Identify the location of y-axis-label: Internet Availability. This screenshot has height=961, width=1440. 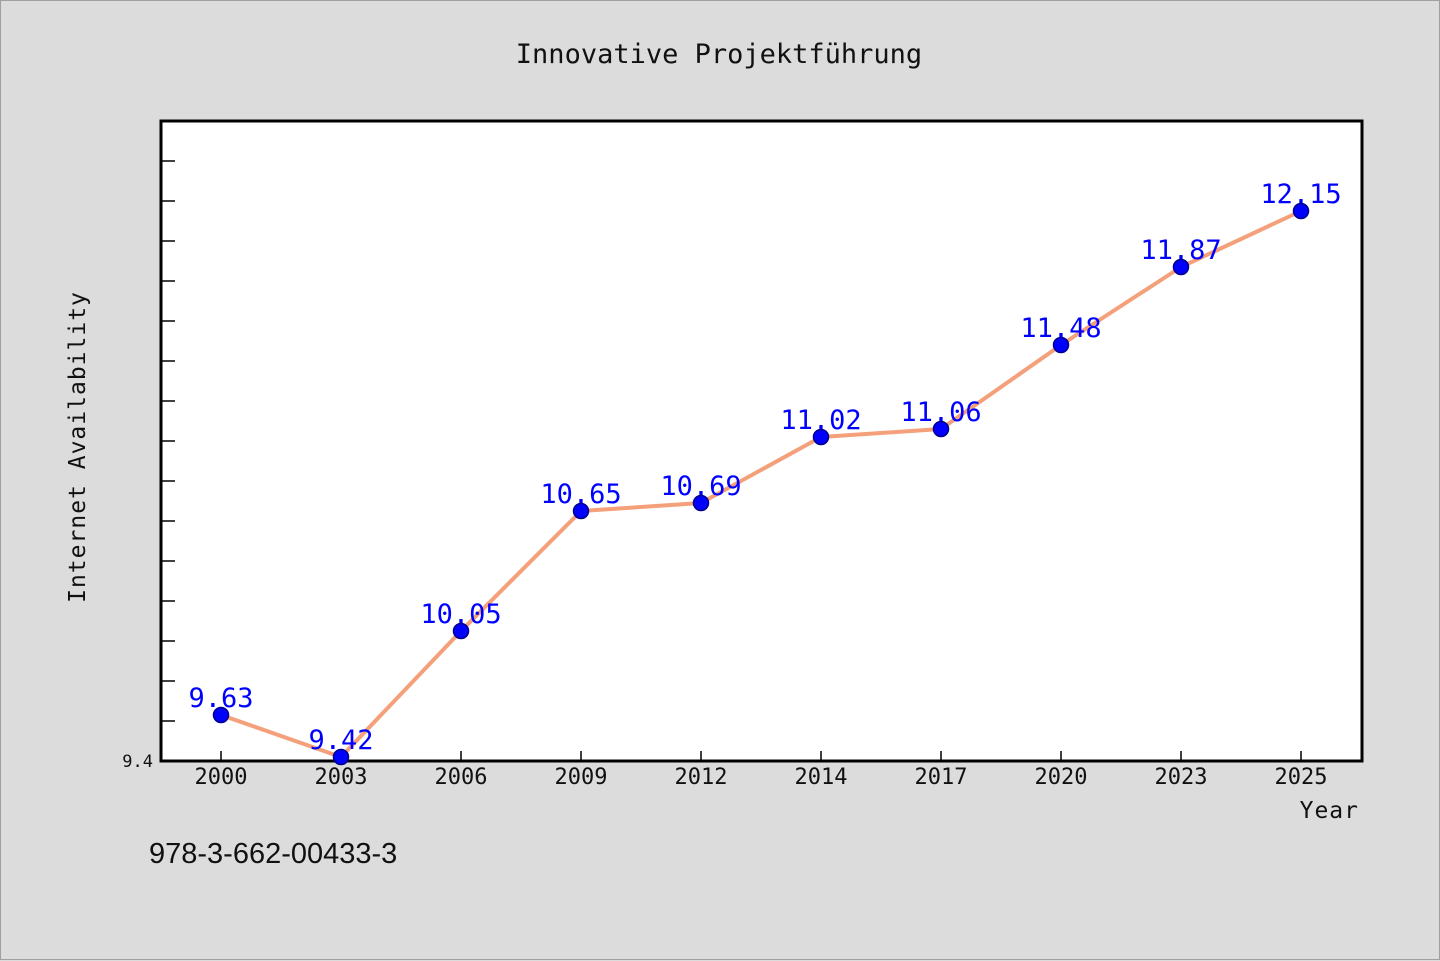
(78, 447).